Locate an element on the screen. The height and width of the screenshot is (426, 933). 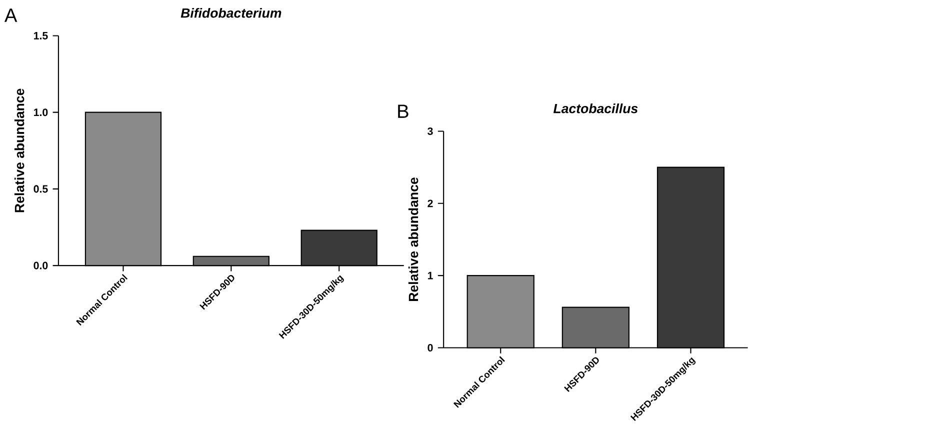
y-tick-label: 2 is located at coordinates (430, 203).